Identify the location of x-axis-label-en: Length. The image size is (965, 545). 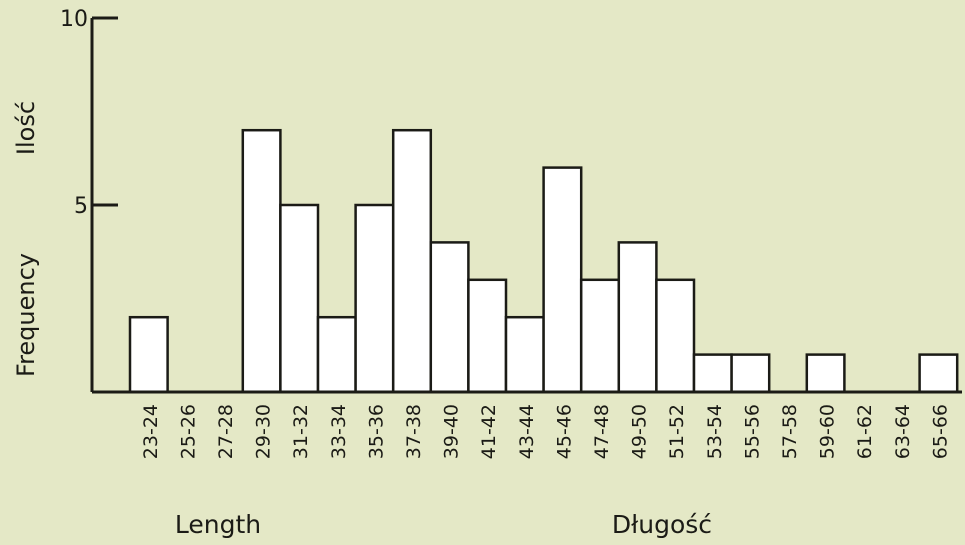
(218, 524).